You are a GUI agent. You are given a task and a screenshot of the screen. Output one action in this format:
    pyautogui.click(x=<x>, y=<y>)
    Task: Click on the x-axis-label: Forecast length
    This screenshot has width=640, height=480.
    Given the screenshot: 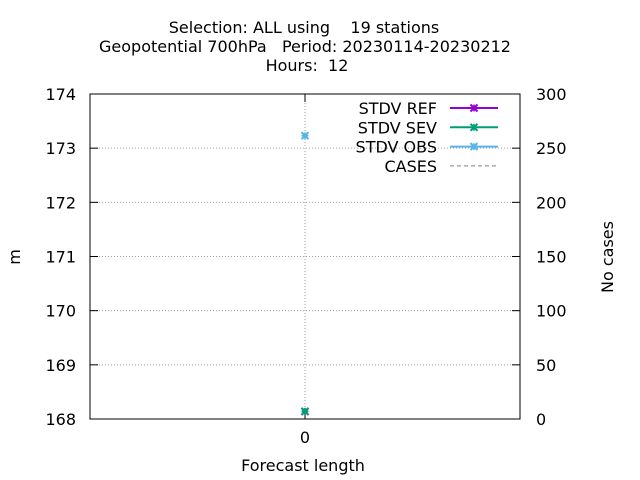 What is the action you would take?
    pyautogui.click(x=303, y=465)
    